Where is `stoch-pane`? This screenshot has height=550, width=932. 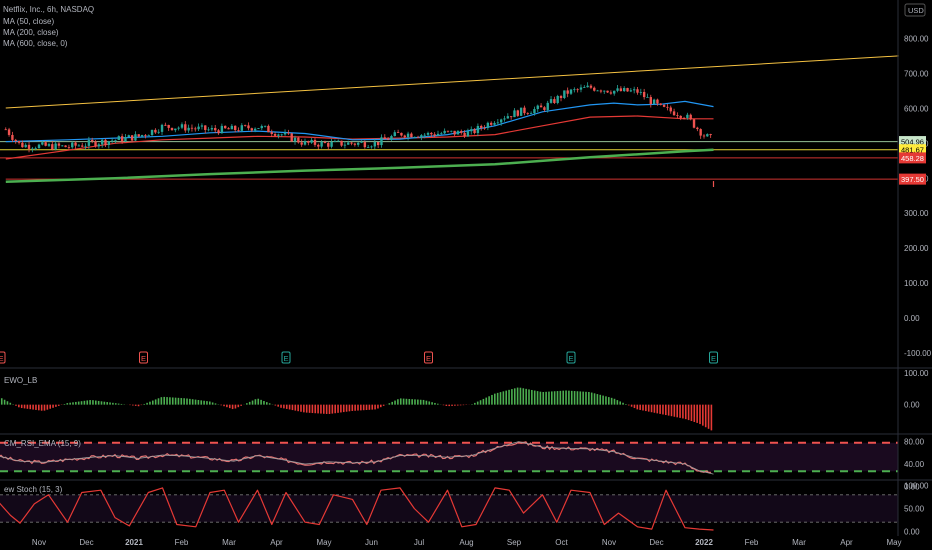 stoch-pane is located at coordinates (449, 509).